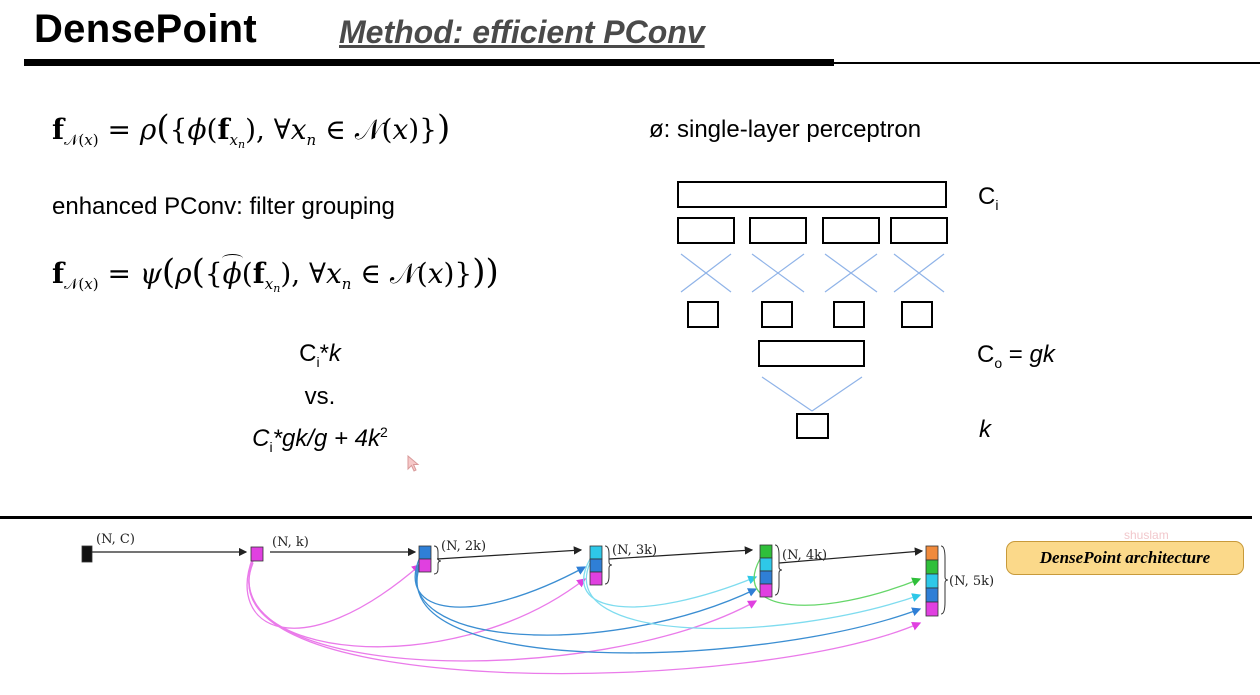  What do you see at coordinates (932, 581) in the screenshot?
I see `stage-5-block` at bounding box center [932, 581].